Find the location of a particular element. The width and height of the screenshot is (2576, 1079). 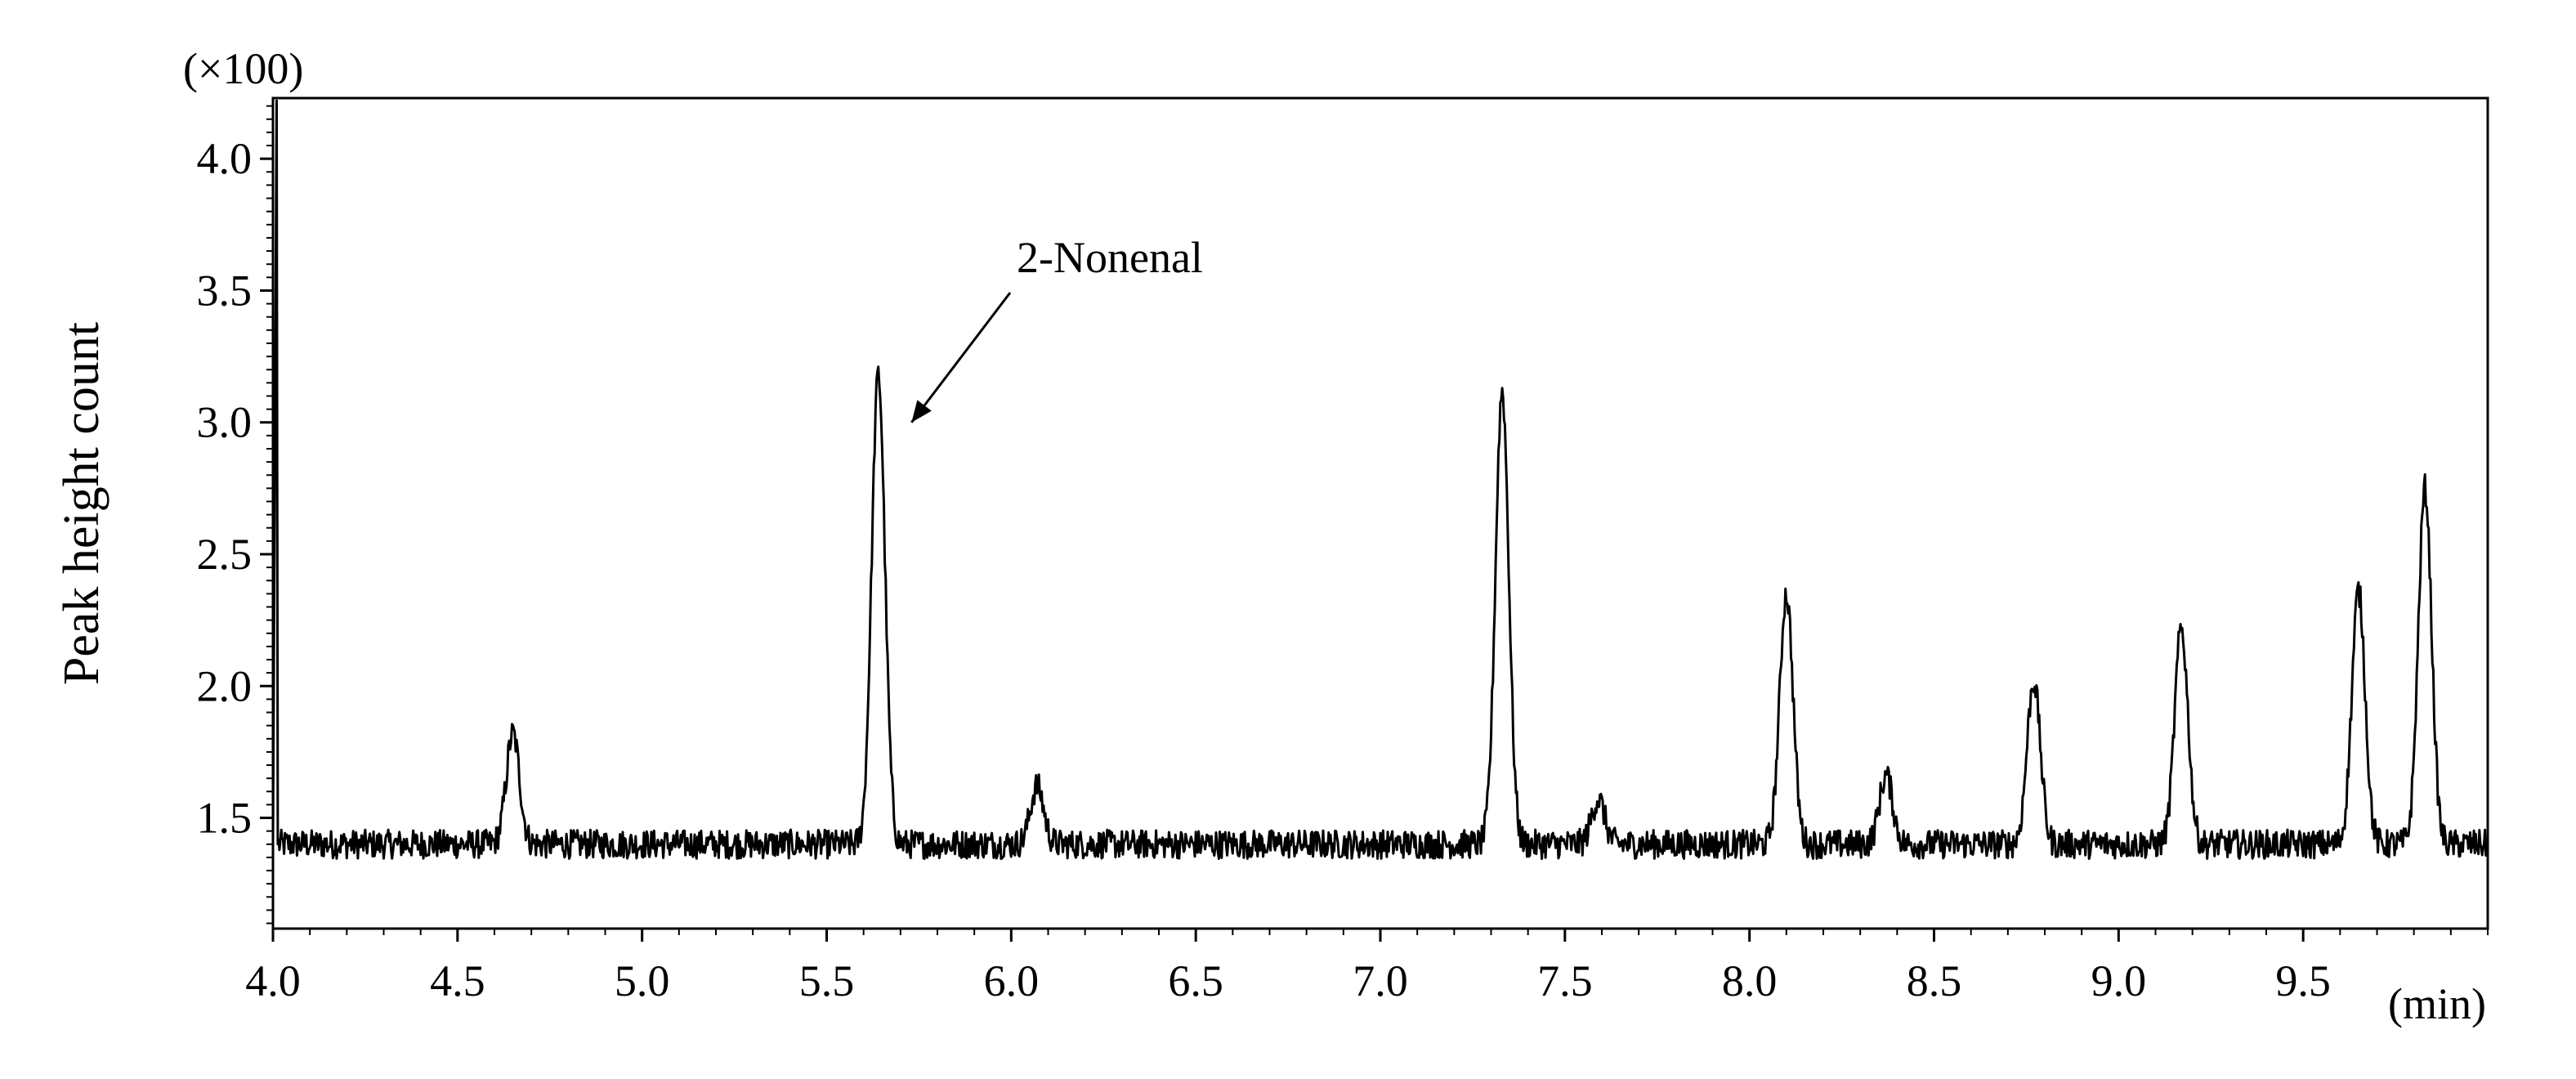

x-tick-label: 9.5 is located at coordinates (2303, 980).